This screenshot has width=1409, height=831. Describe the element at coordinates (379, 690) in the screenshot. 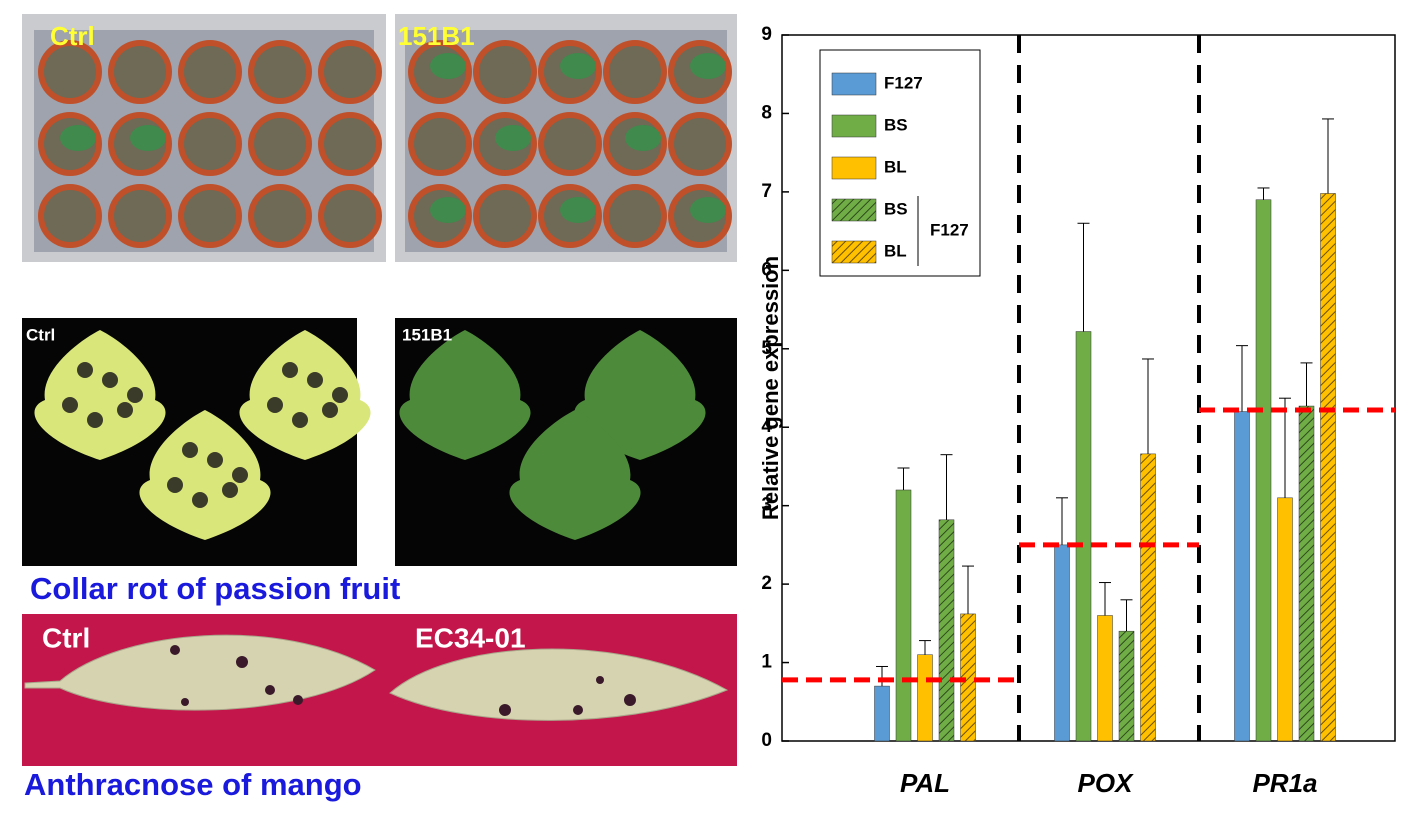

I see `photo-mango` at that location.